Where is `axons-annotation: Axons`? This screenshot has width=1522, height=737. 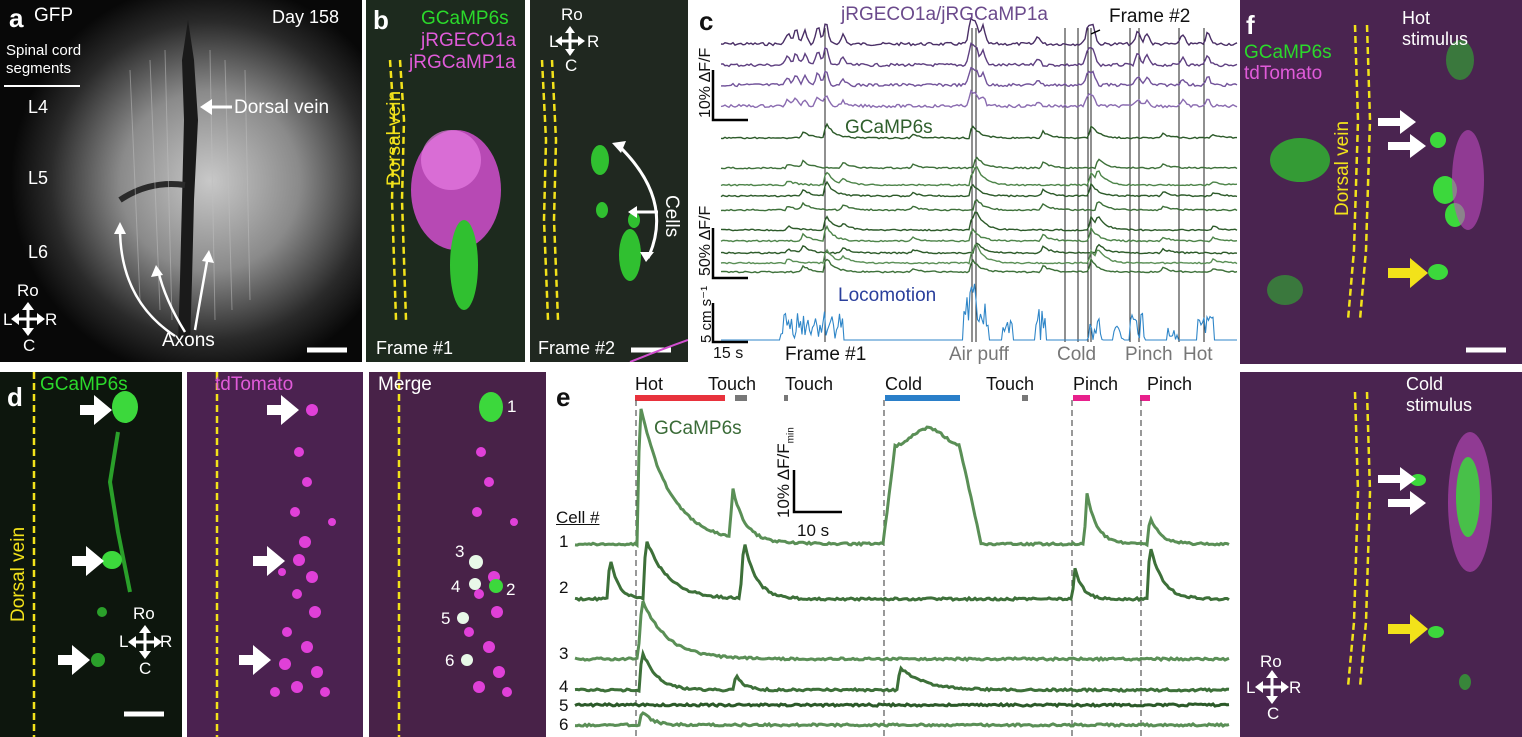 axons-annotation: Axons is located at coordinates (188, 340).